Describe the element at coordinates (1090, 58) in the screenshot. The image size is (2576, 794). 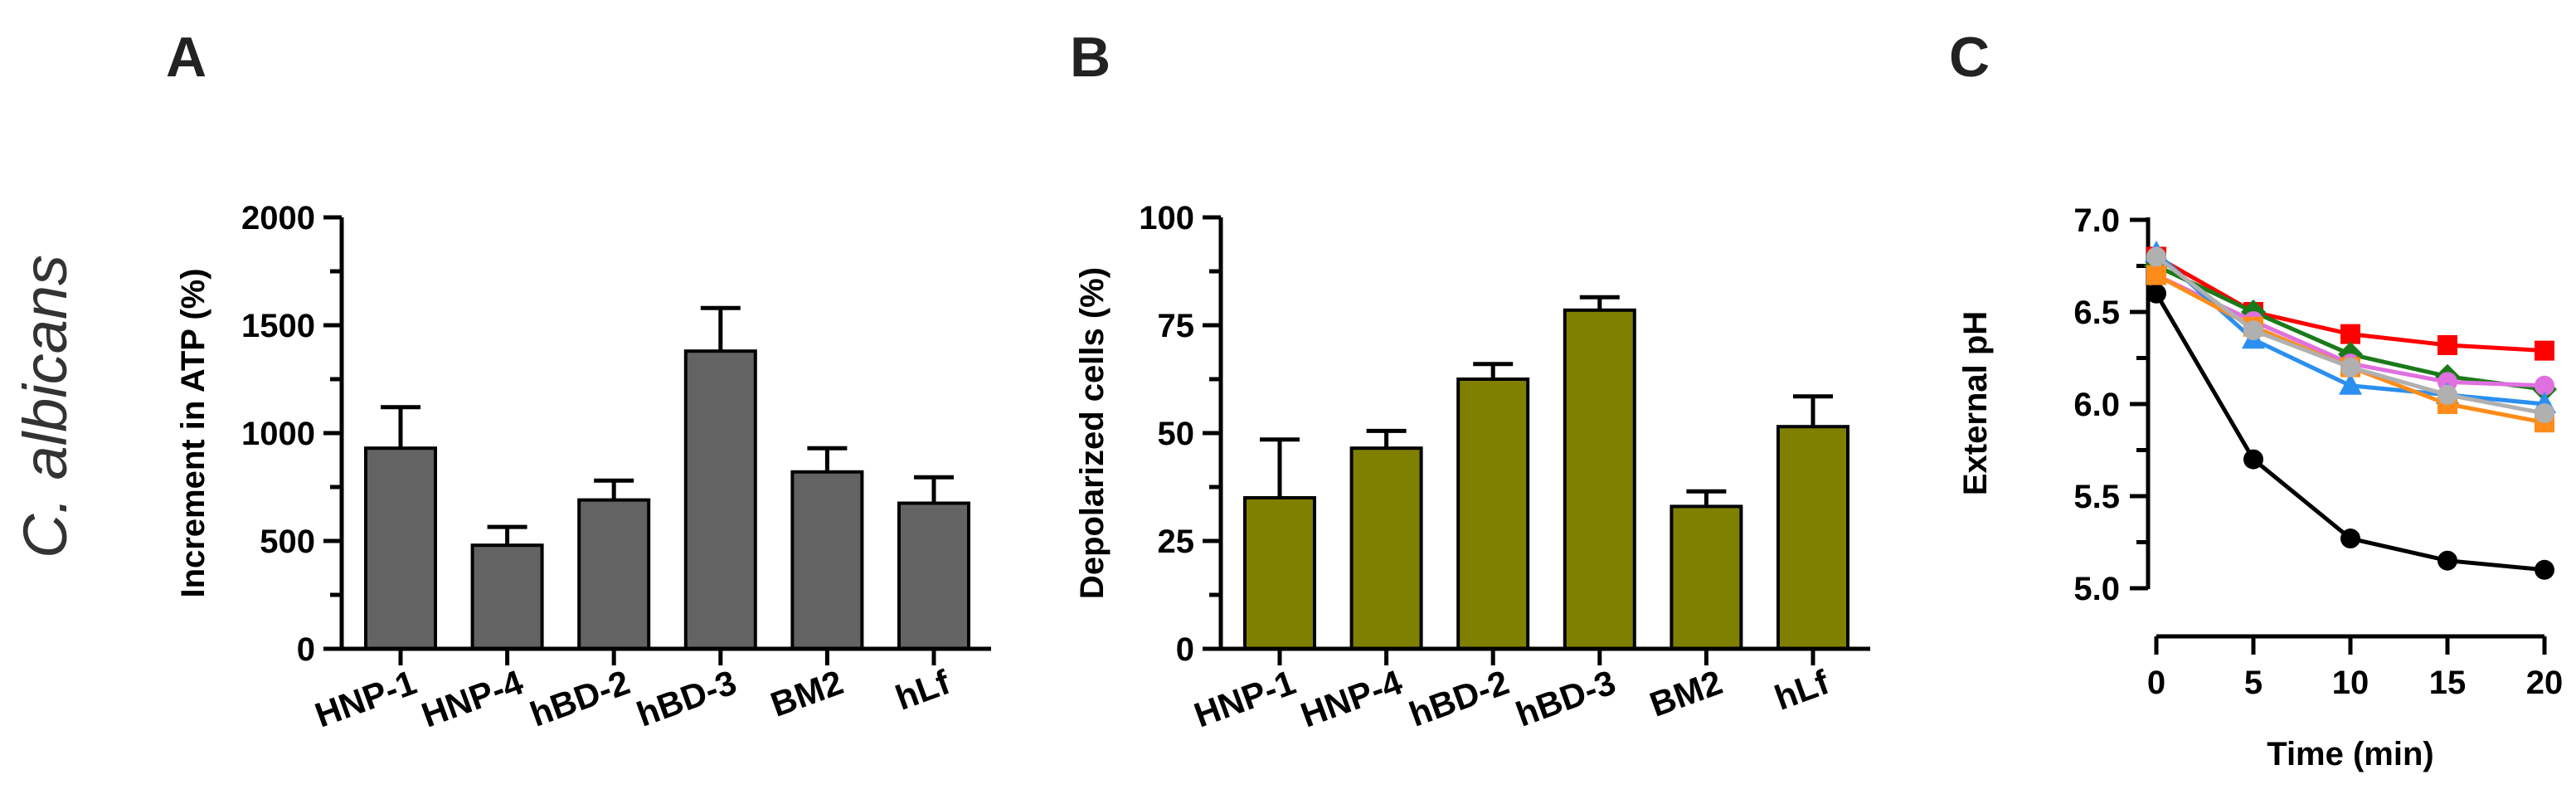
I see `panel-letter-b: B` at that location.